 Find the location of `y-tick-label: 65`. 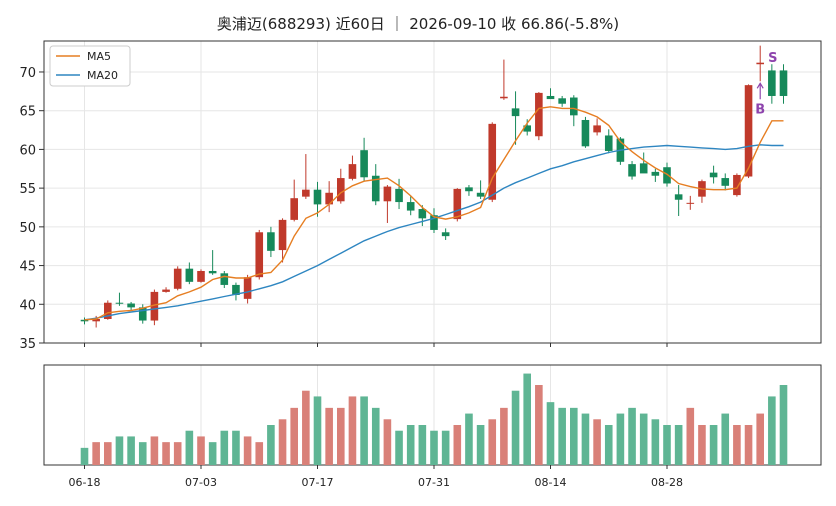

y-tick-label: 65 is located at coordinates (27, 112).